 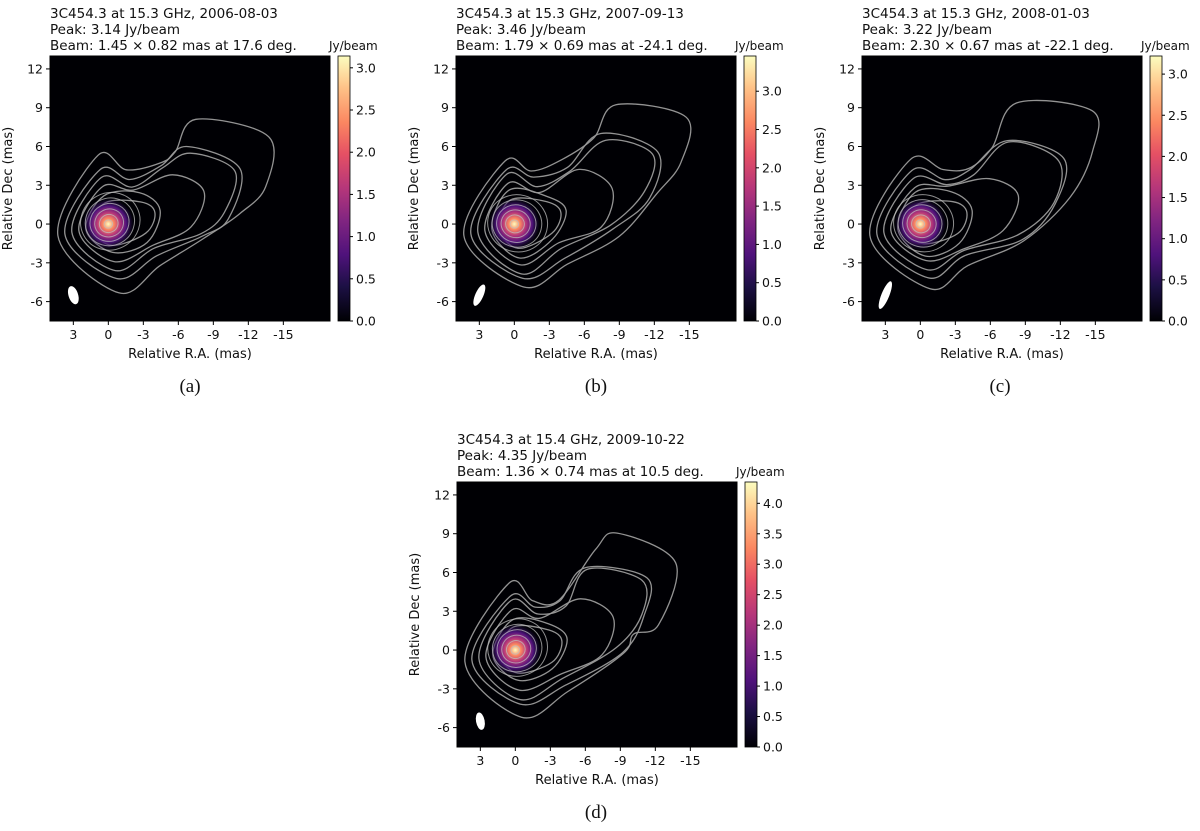 What do you see at coordinates (927, 30) in the screenshot?
I see `plot-title-line: Peak: 3.22 Jy/beam` at bounding box center [927, 30].